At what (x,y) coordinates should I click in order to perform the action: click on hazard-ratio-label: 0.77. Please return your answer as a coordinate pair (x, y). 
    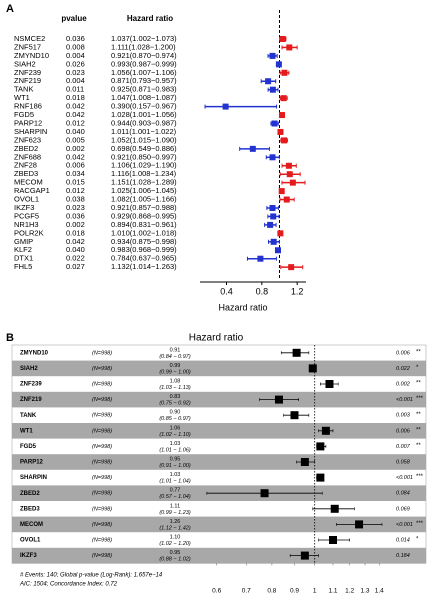
    Looking at the image, I should click on (175, 491).